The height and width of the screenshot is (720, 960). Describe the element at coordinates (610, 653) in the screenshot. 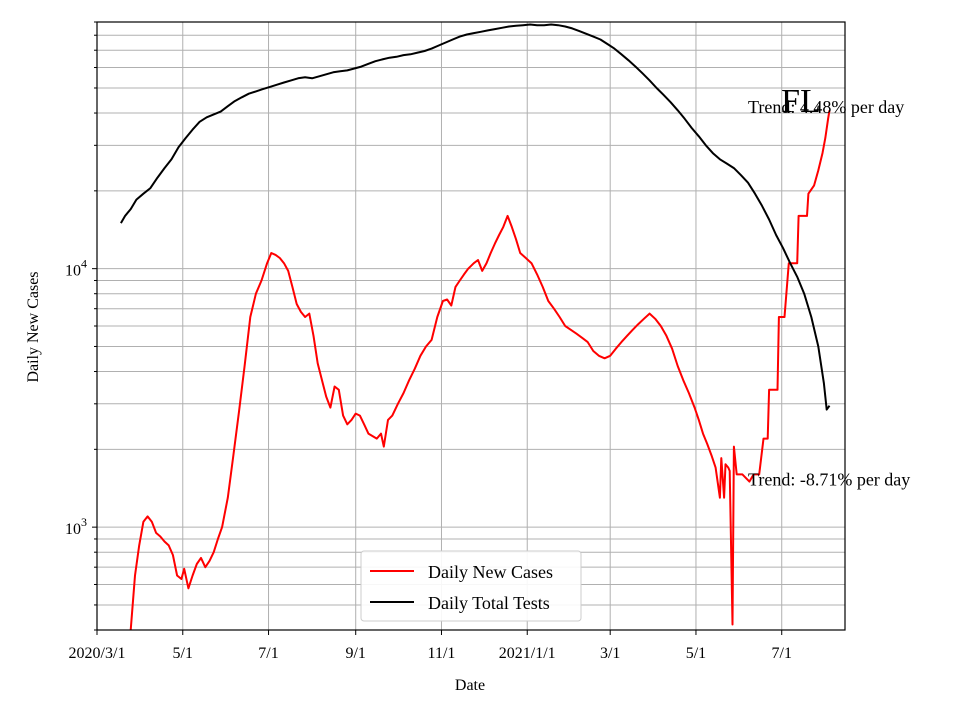

I see `x-tick-label: 3/1` at that location.